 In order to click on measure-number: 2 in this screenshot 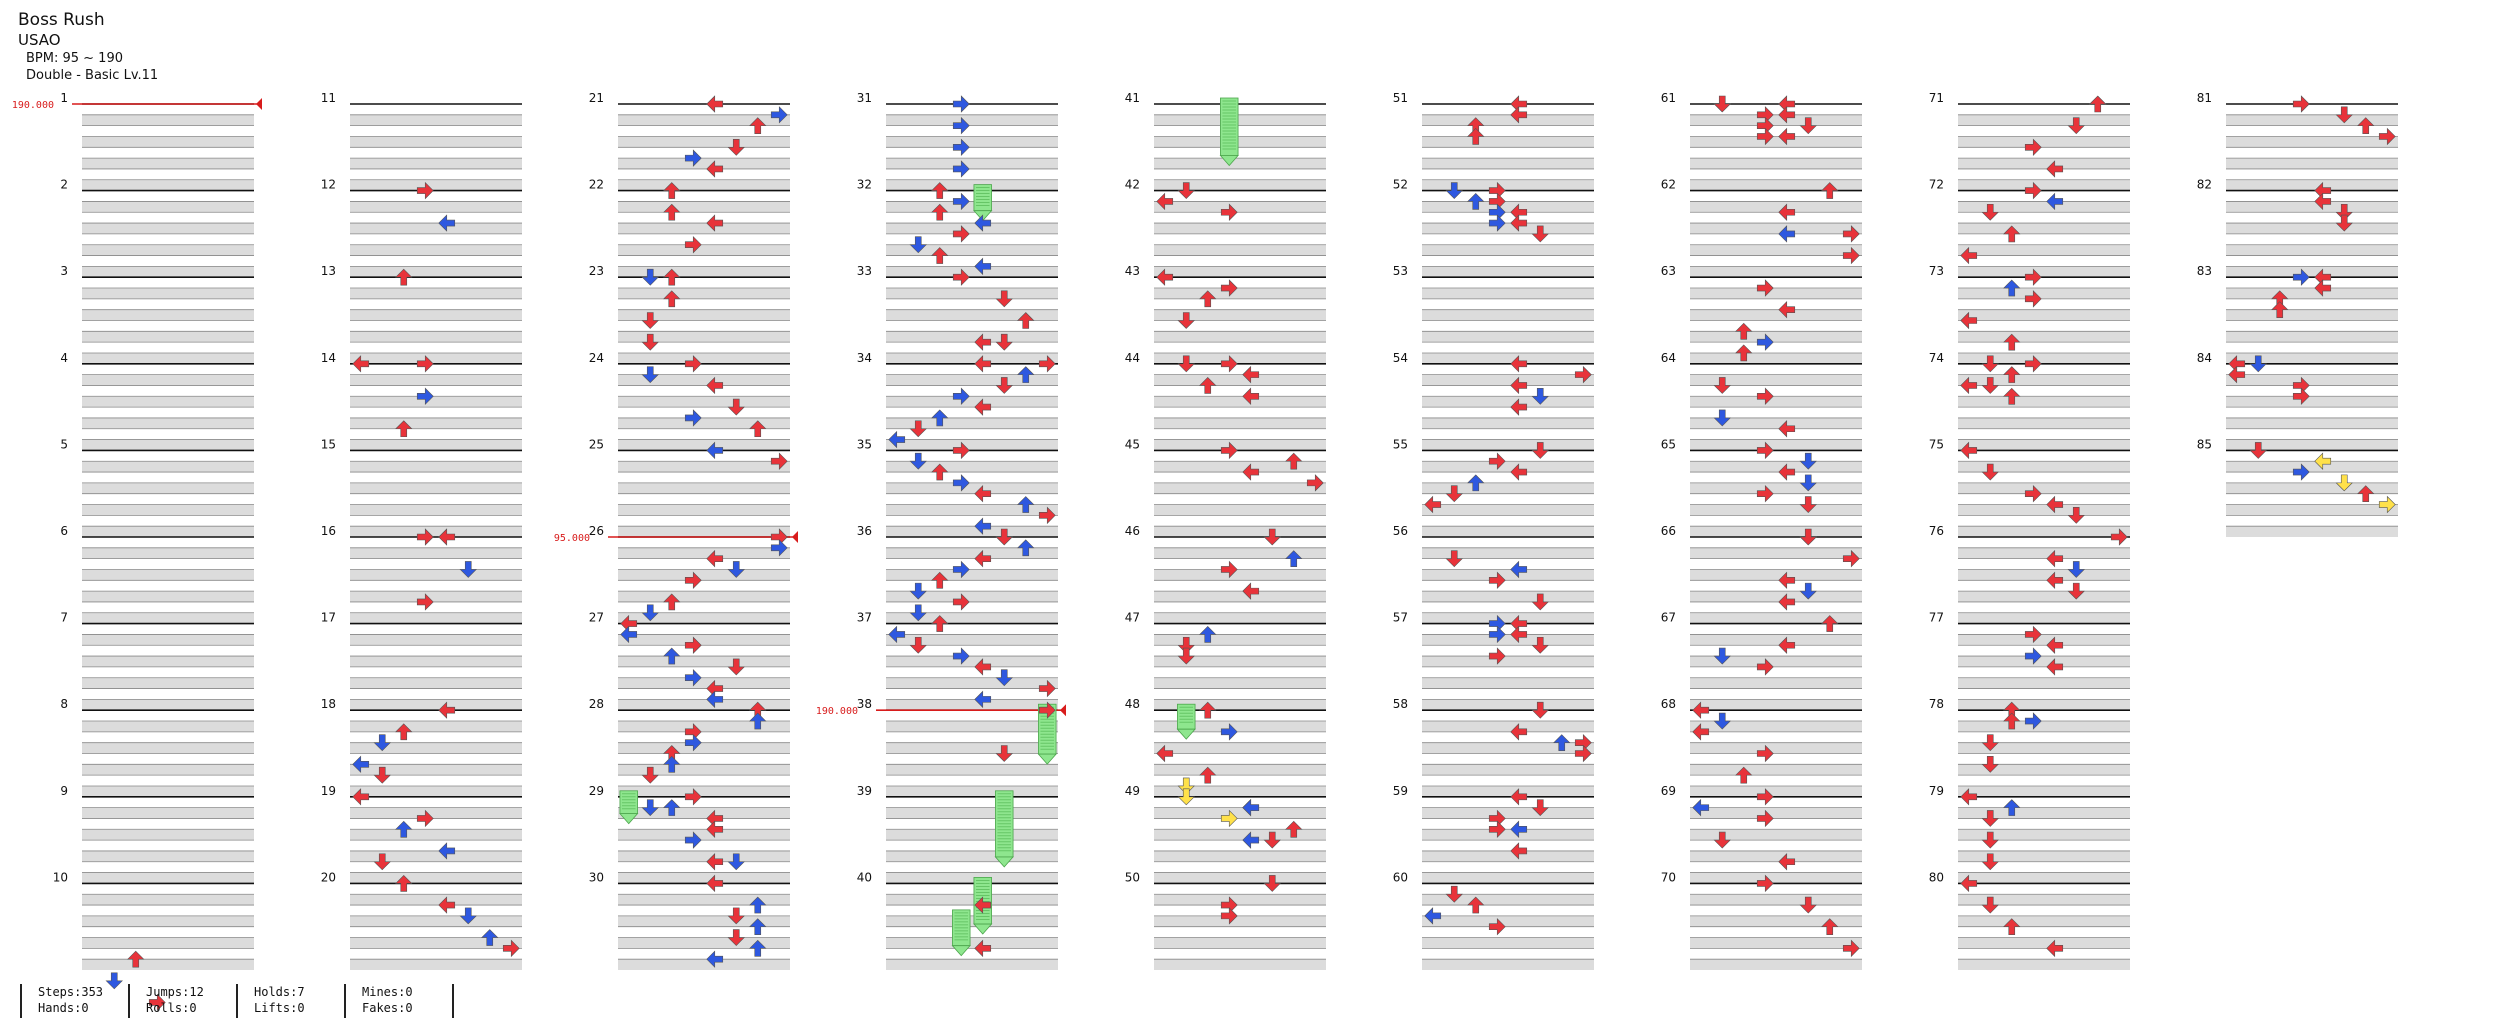, I will do `click(64, 185)`.